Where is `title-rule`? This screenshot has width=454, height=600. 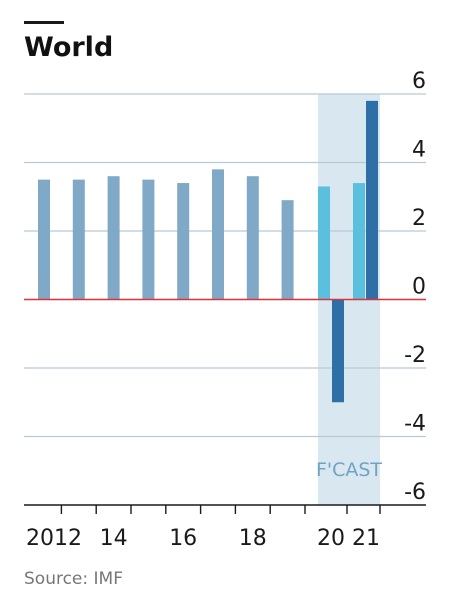
title-rule is located at coordinates (44, 22).